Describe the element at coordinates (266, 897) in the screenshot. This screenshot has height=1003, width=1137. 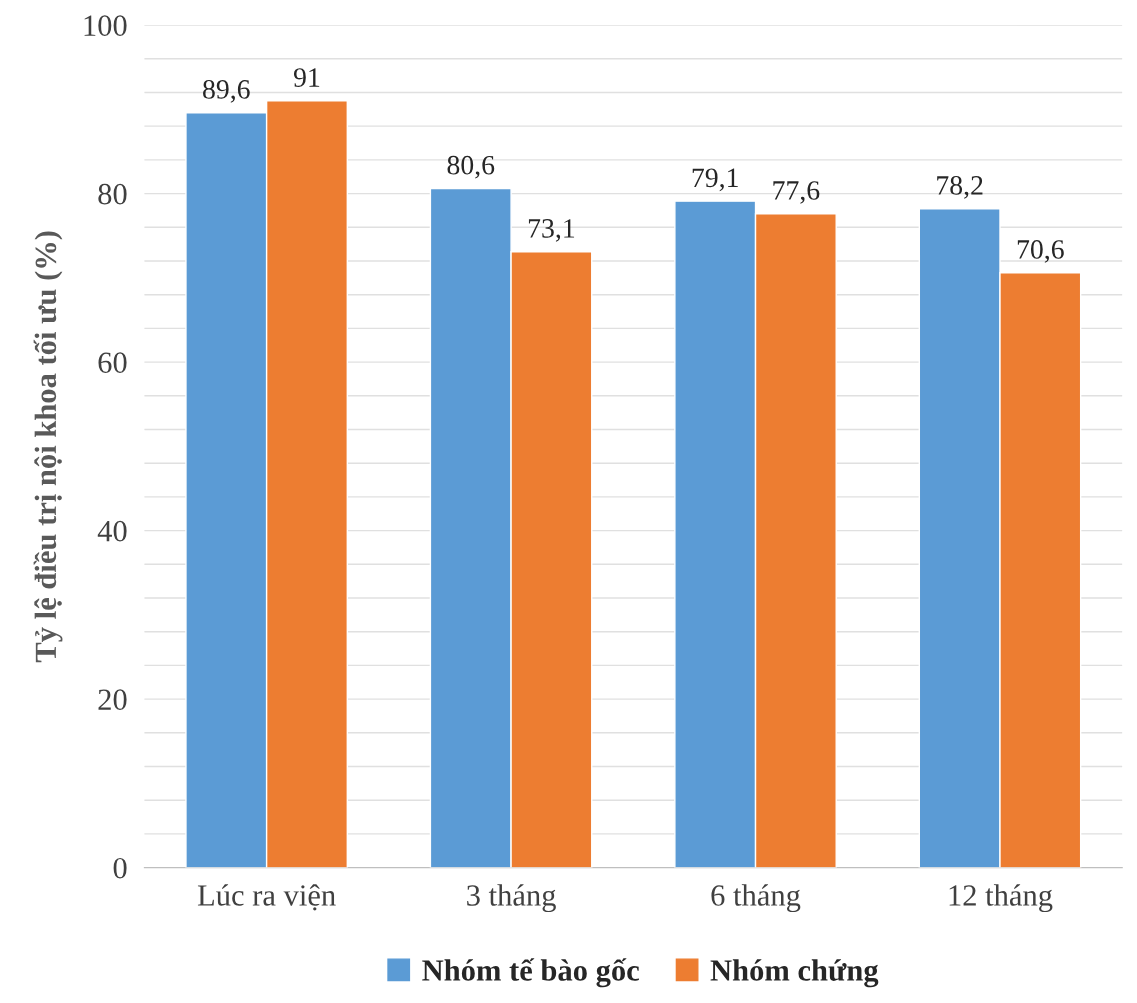
I see `x-tick-label: Lúc ra viện` at that location.